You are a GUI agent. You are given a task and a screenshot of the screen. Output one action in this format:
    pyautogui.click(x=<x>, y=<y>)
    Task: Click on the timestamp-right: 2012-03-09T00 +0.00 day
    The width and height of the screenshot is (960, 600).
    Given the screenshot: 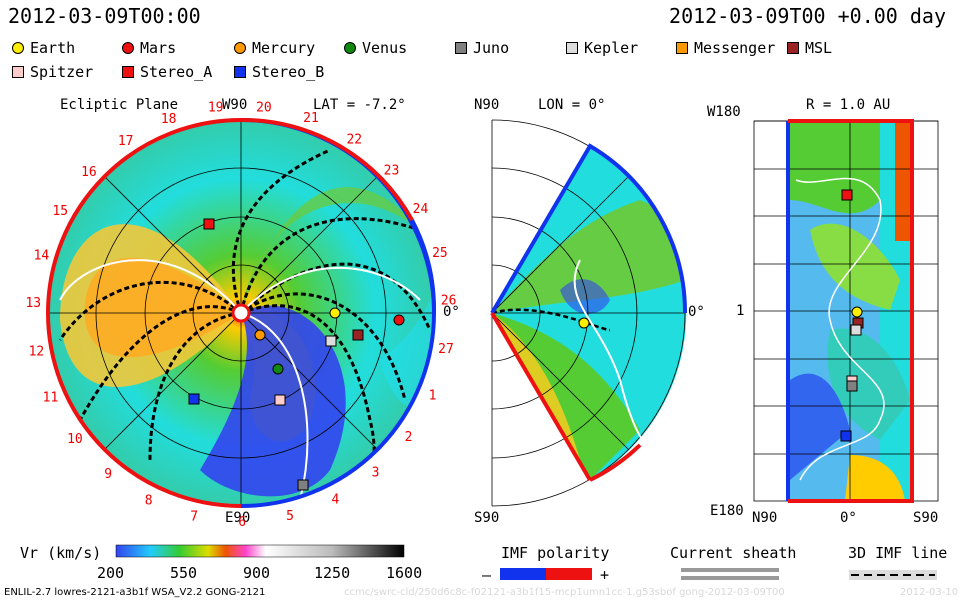 What is the action you would take?
    pyautogui.click(x=807, y=16)
    